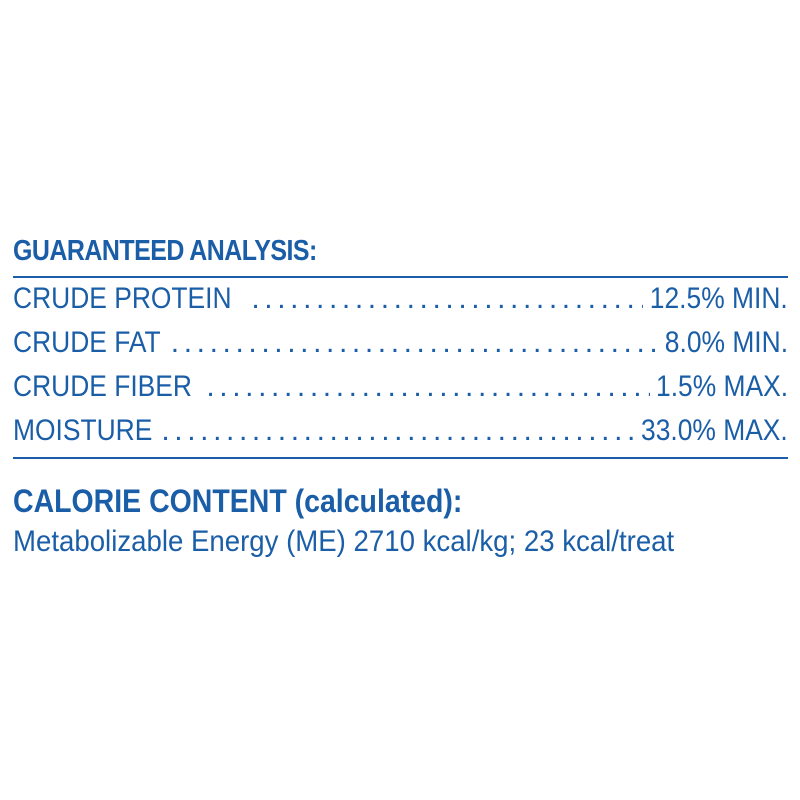 The image size is (800, 800). I want to click on analysis-value: 1.5% MAX., so click(721, 386).